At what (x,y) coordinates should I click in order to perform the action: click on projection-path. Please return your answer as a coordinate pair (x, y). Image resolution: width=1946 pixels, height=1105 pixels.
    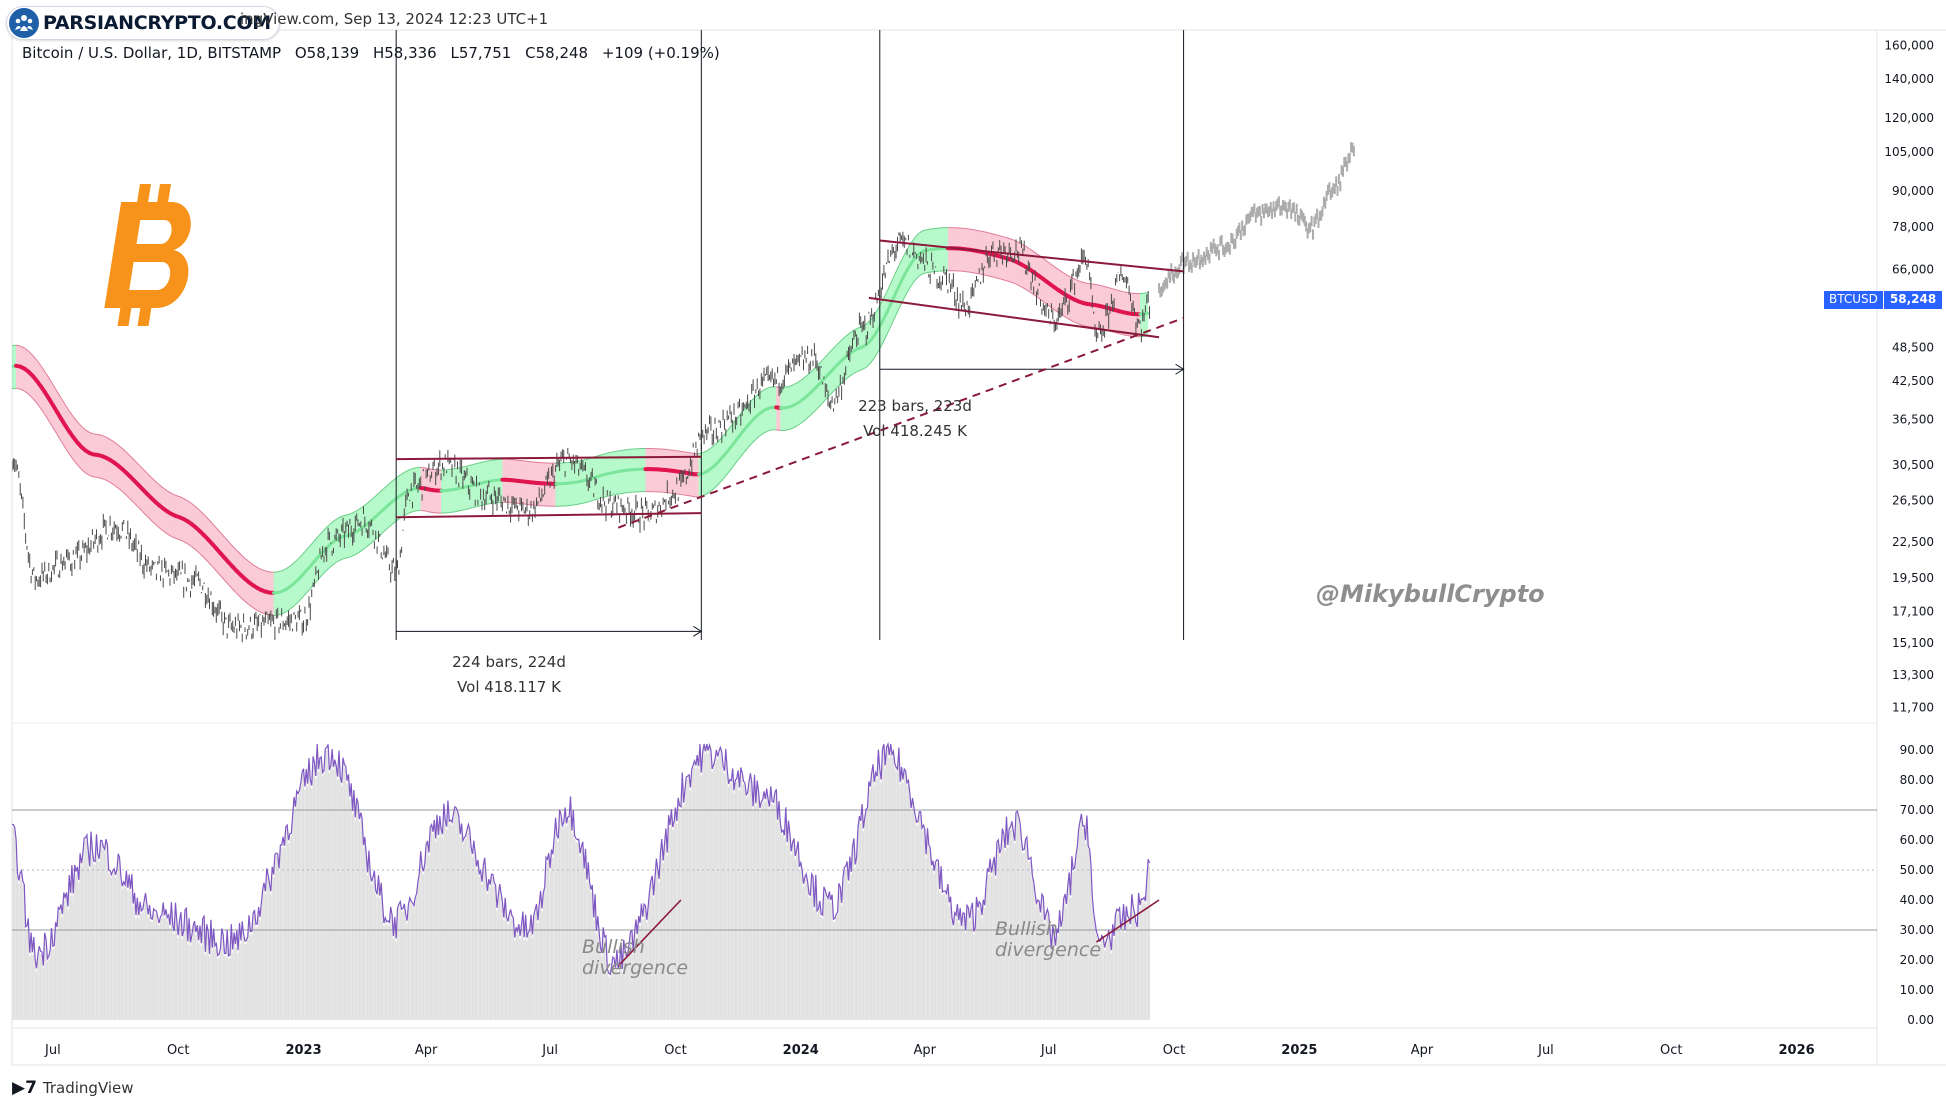
    Looking at the image, I should click on (1256, 220).